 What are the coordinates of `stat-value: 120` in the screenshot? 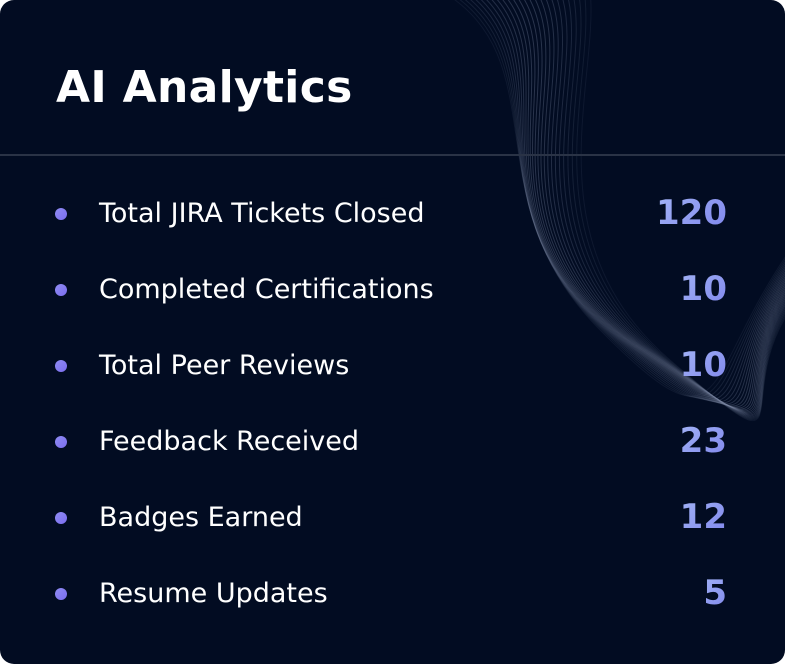 It's located at (691, 213).